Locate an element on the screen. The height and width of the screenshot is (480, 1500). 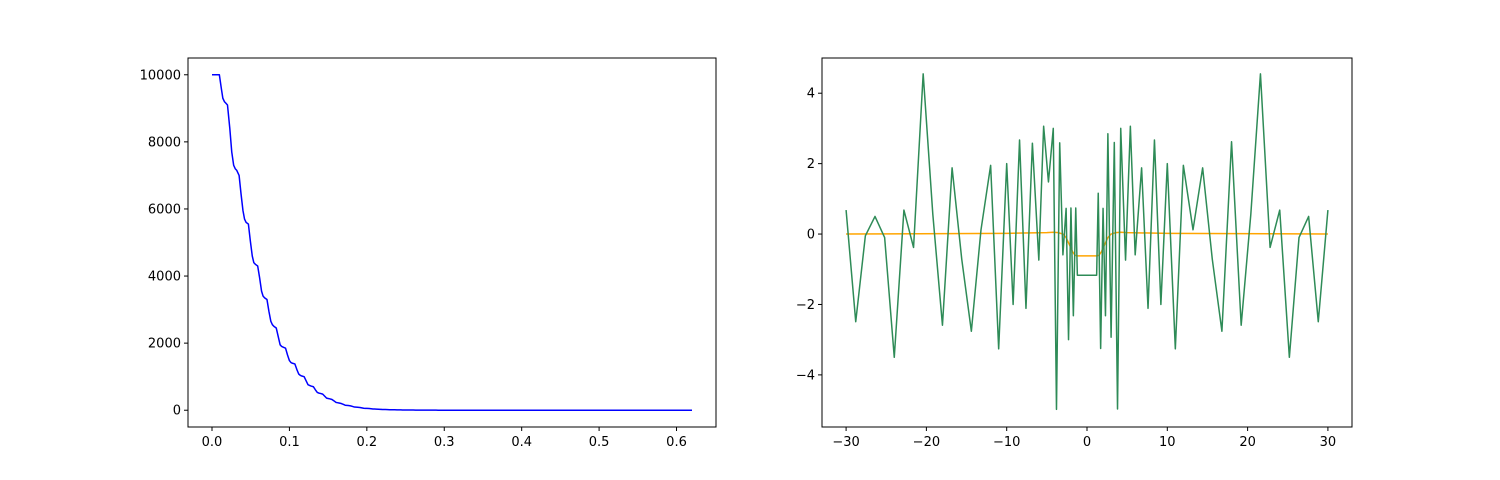
right-x-tick-label: 20 is located at coordinates (1247, 442).